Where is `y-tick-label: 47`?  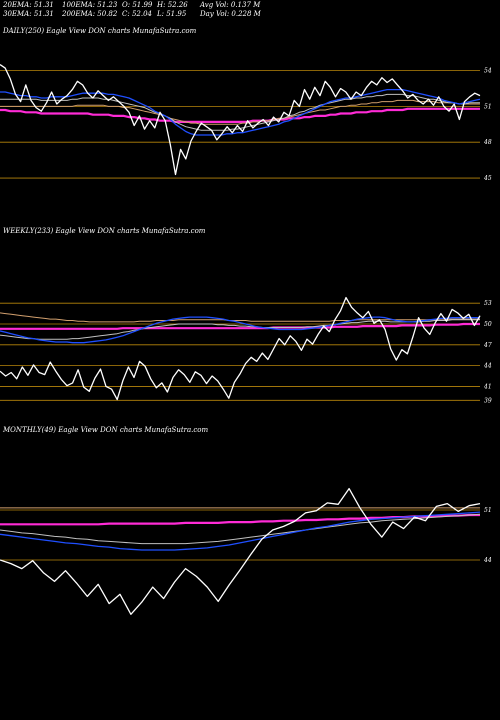
y-tick-label: 47 is located at coordinates (487, 345).